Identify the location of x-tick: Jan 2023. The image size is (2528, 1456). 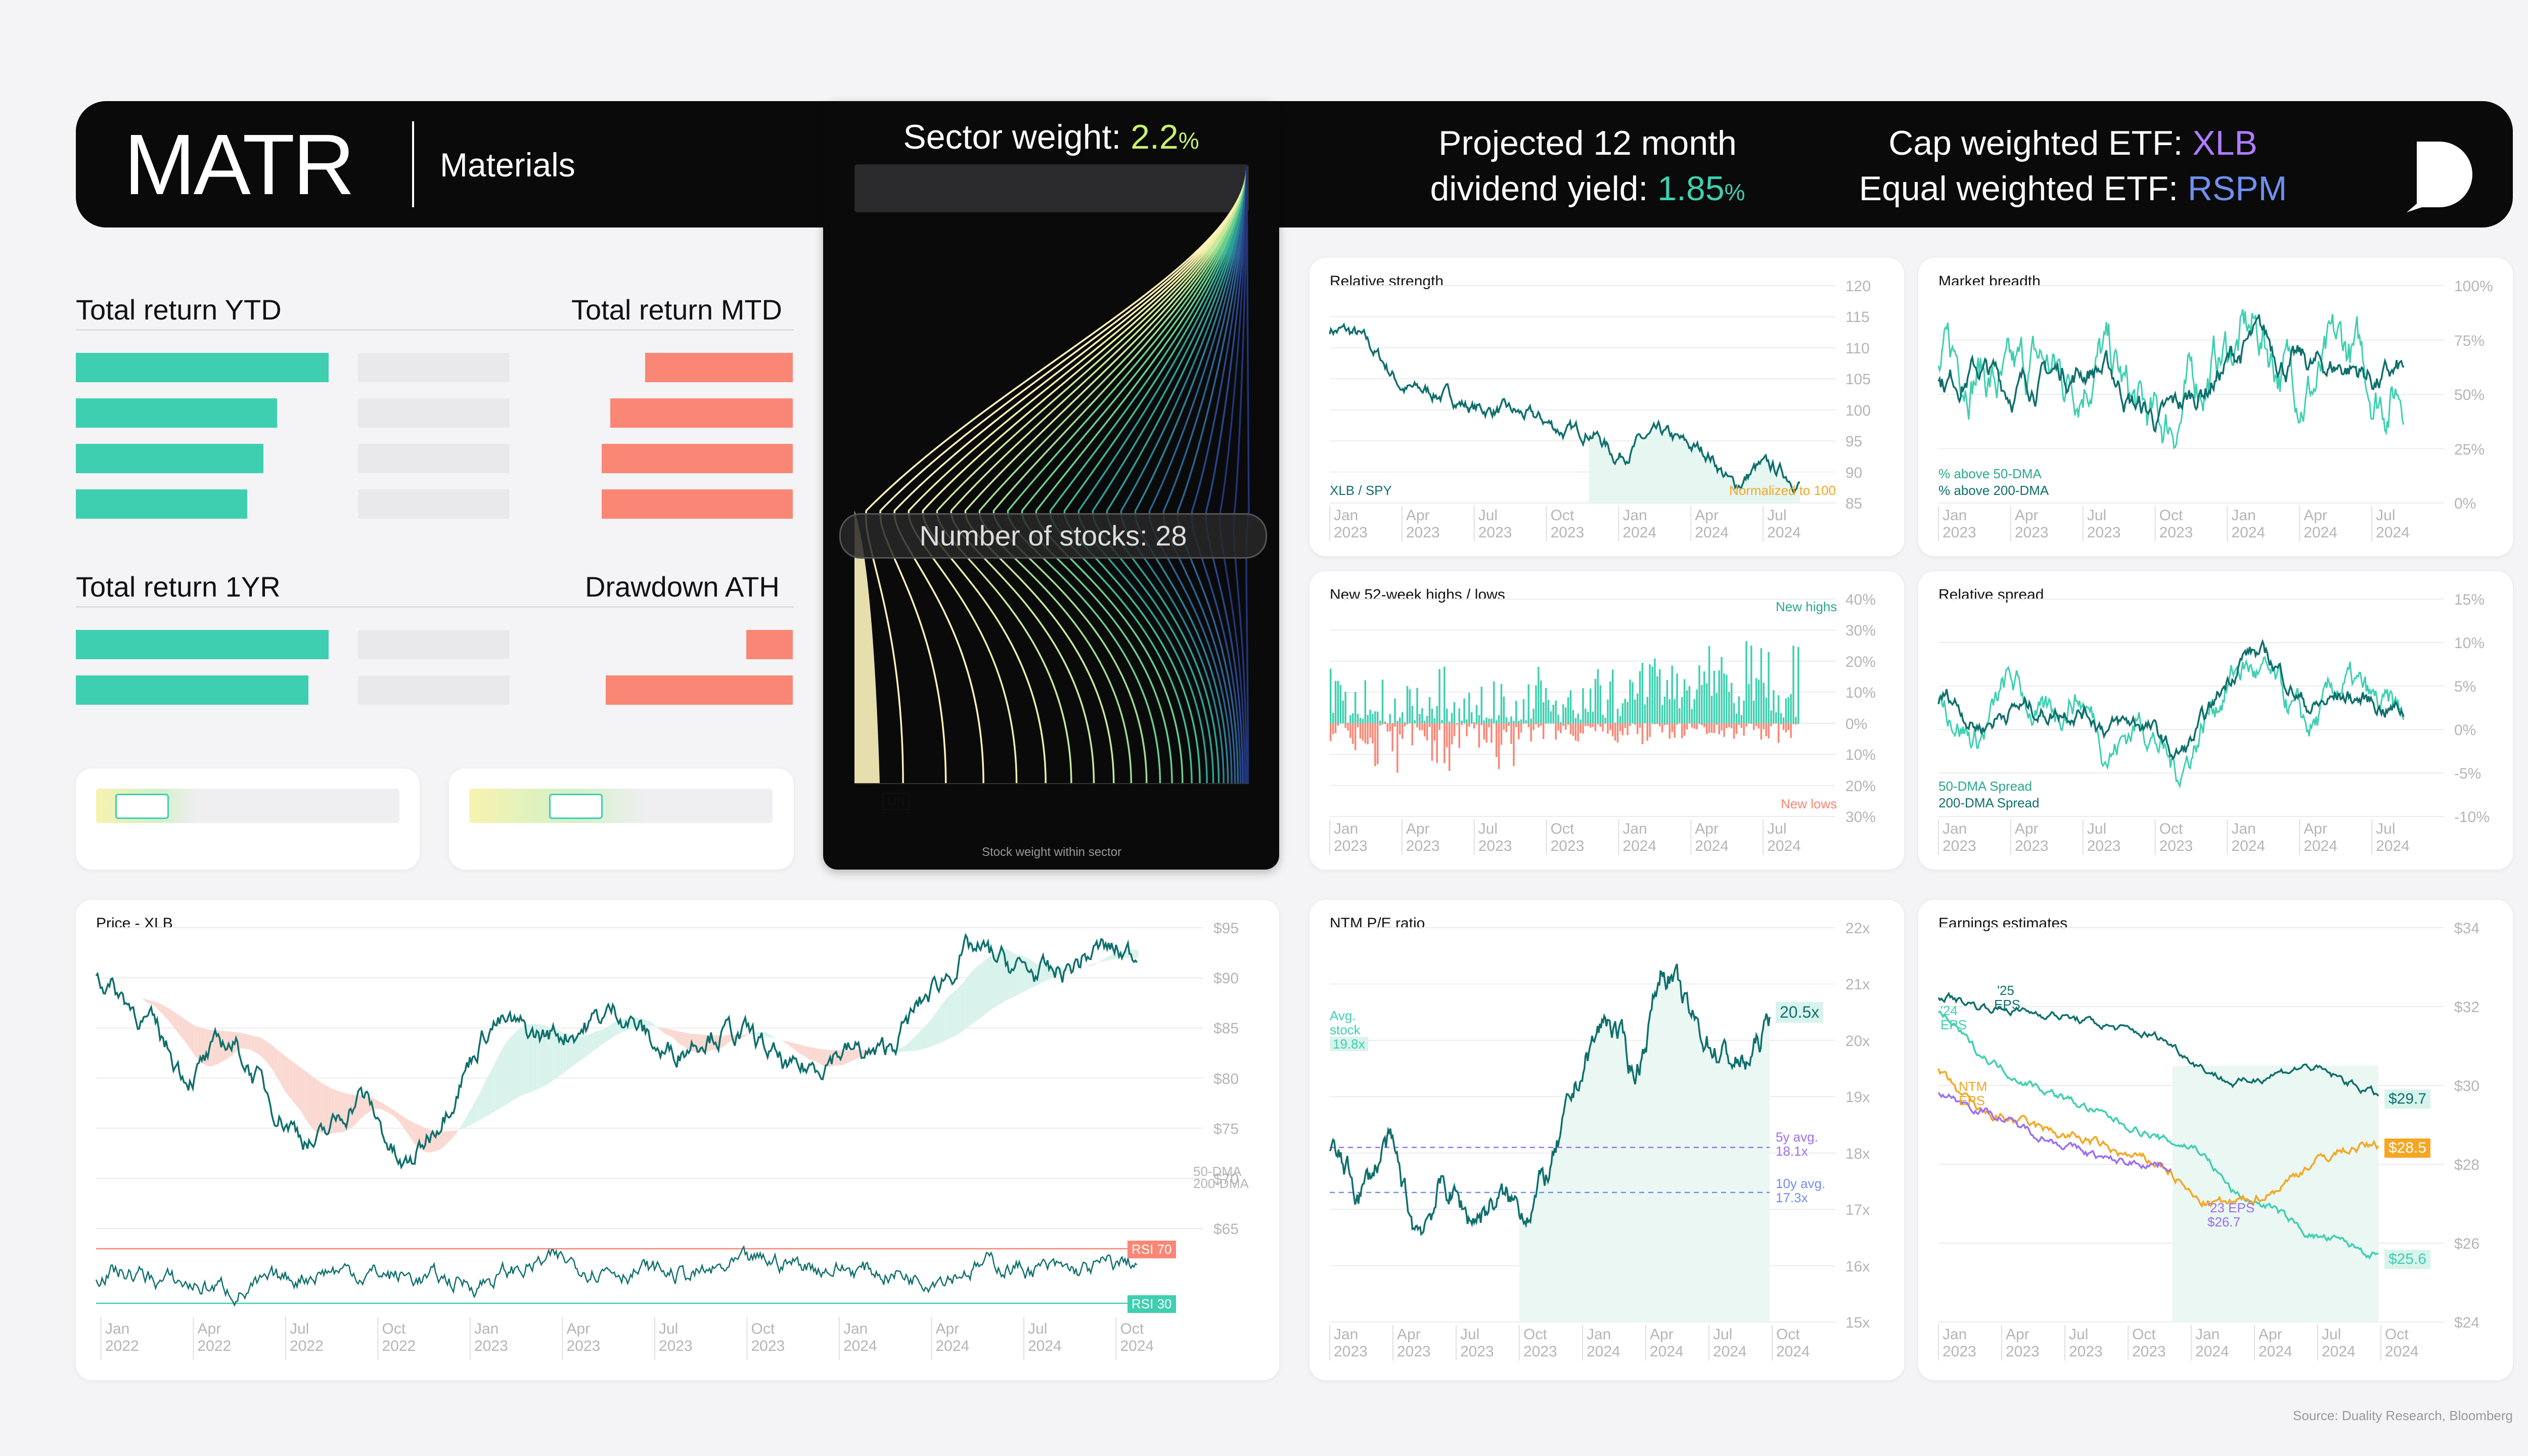
(1960, 838).